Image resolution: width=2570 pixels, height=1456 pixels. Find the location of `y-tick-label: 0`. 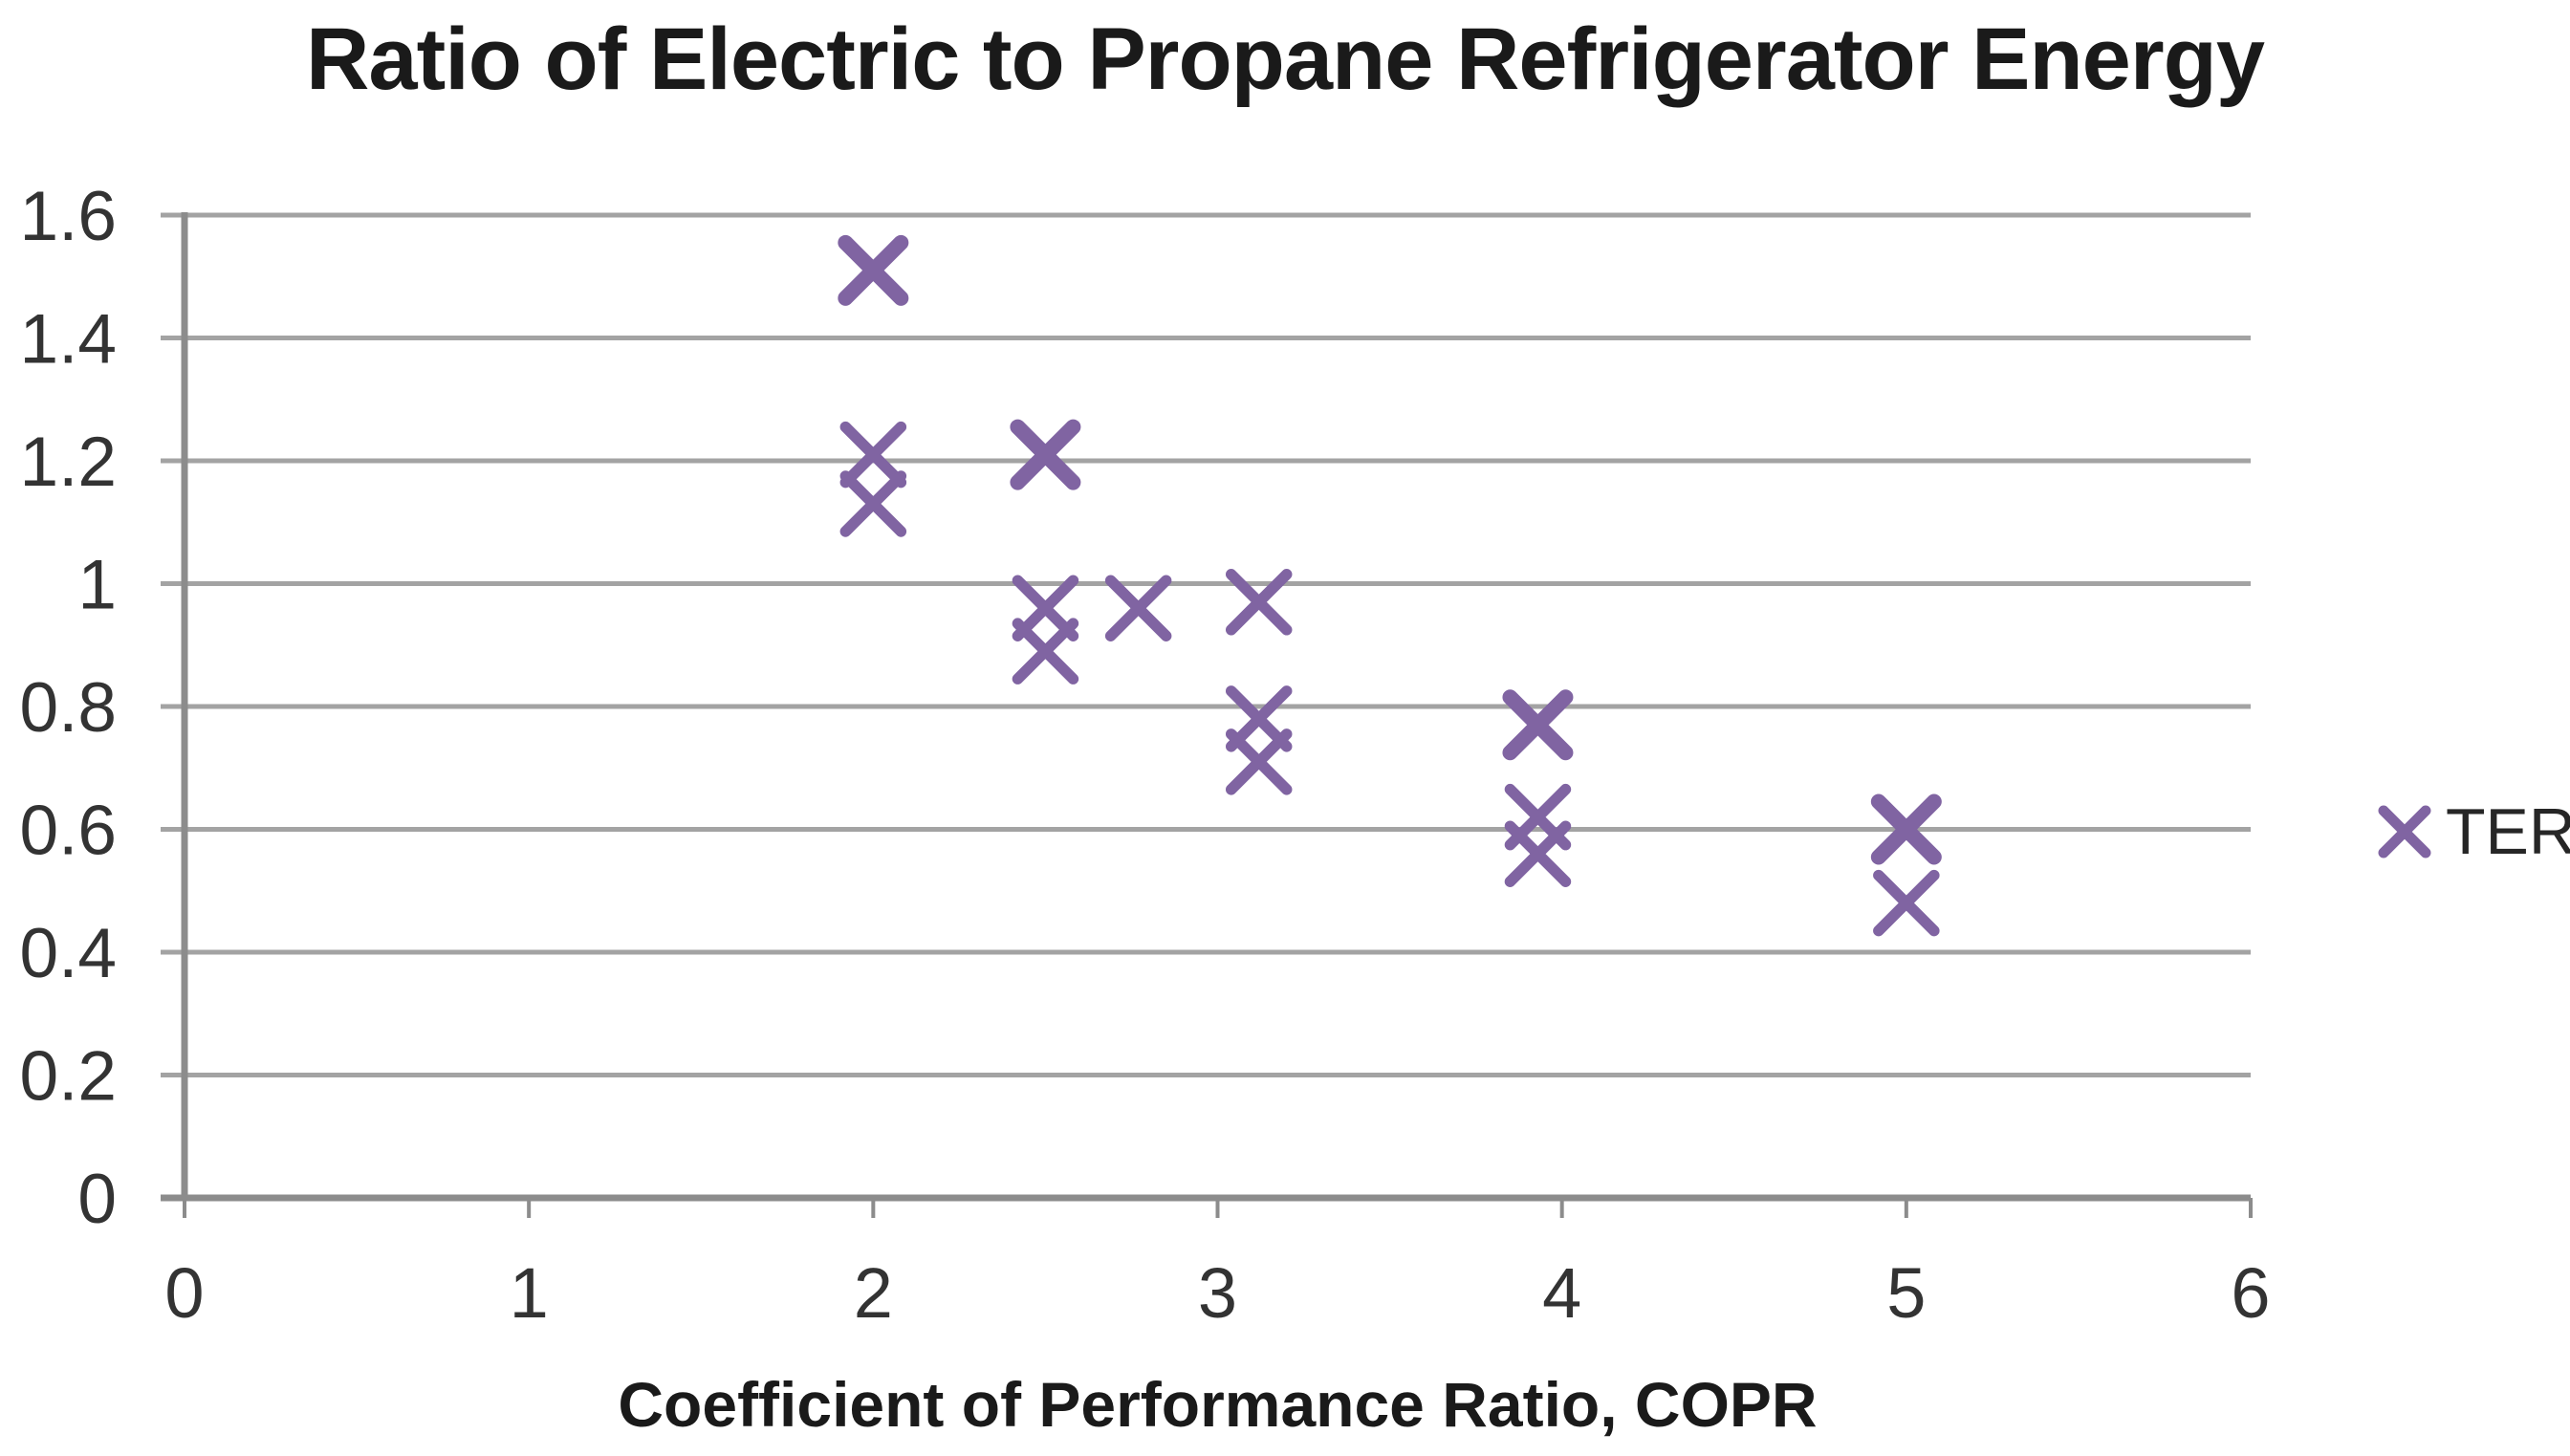

y-tick-label: 0 is located at coordinates (97, 1199).